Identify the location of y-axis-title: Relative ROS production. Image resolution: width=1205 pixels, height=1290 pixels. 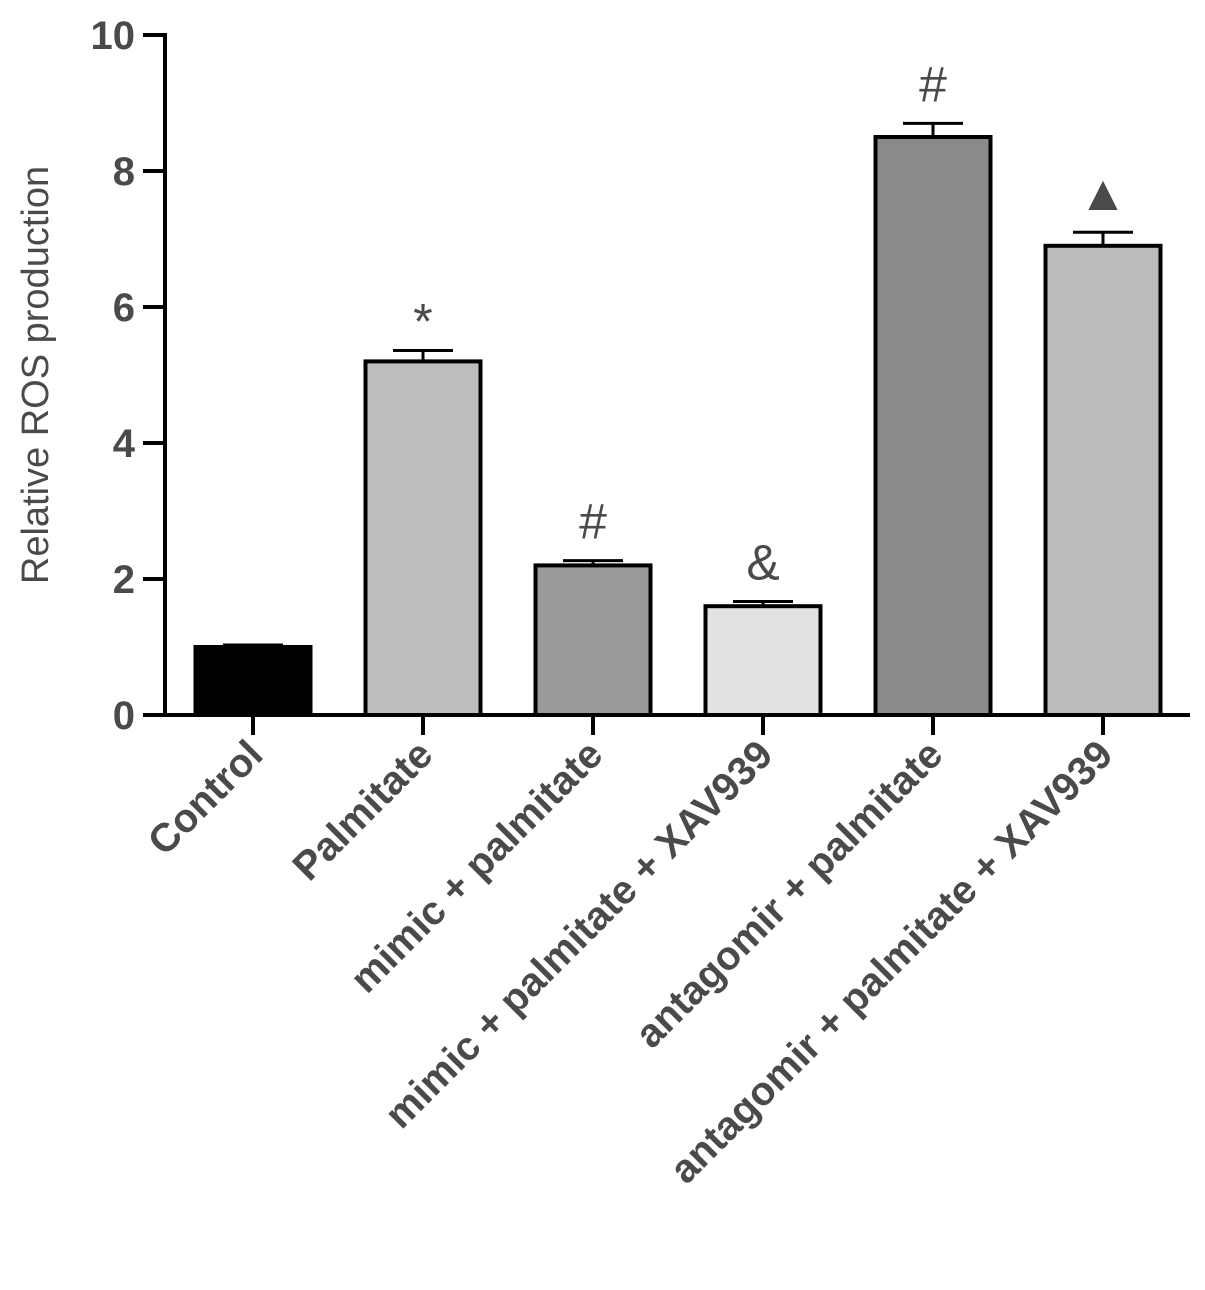
(36, 375).